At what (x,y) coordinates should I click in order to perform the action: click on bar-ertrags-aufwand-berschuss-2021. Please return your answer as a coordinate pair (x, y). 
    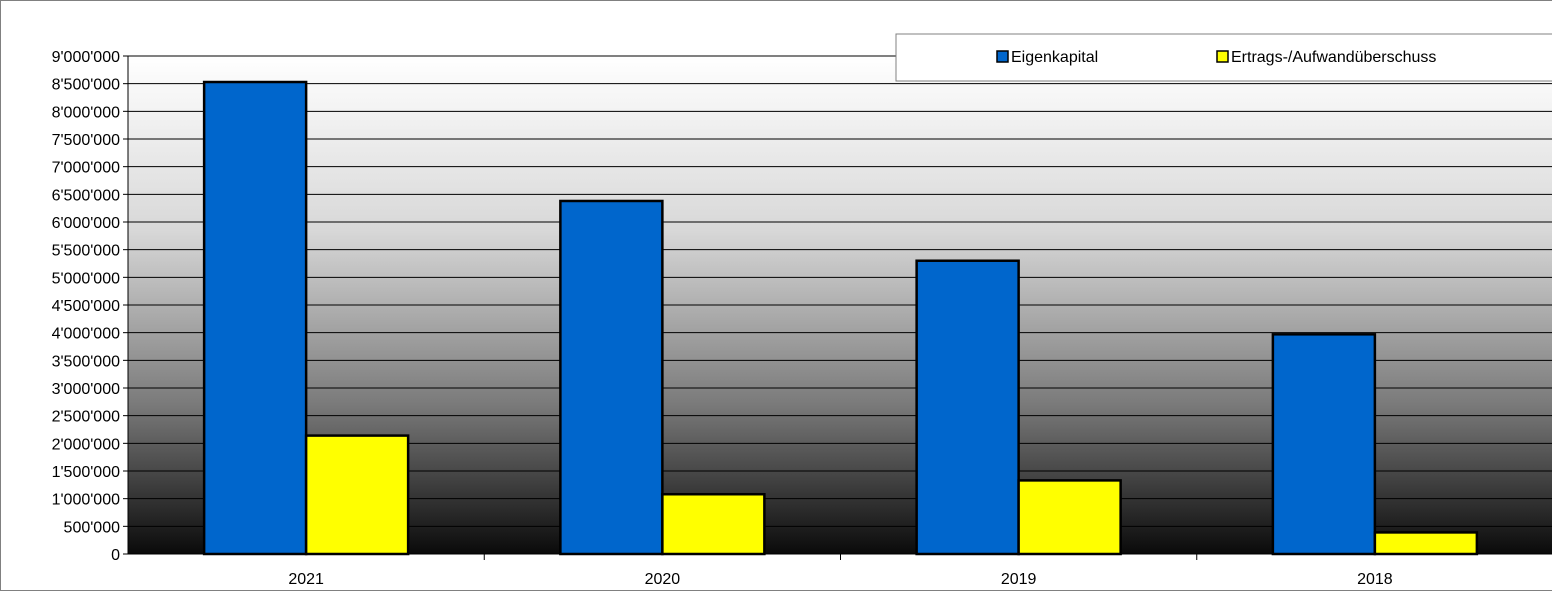
    Looking at the image, I should click on (357, 495).